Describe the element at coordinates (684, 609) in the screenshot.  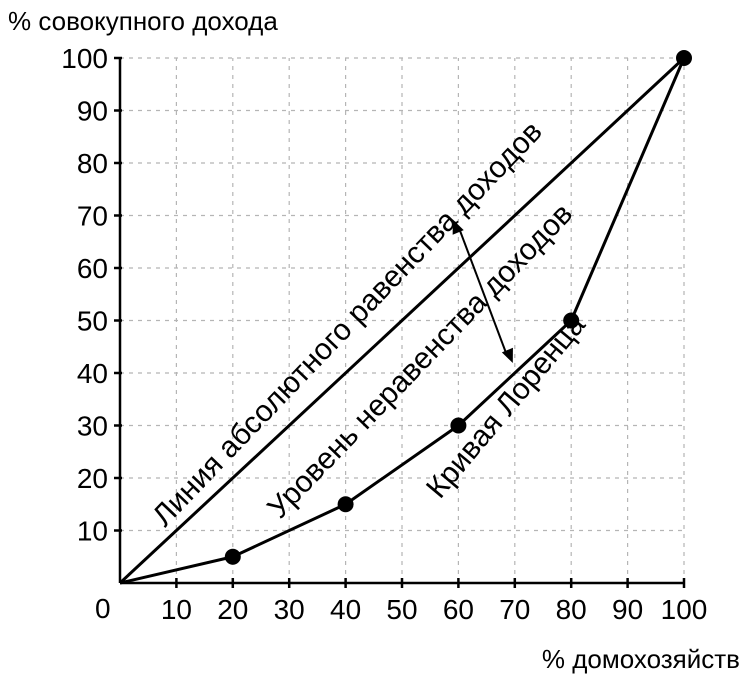
I see `x-tick-label: 100` at that location.